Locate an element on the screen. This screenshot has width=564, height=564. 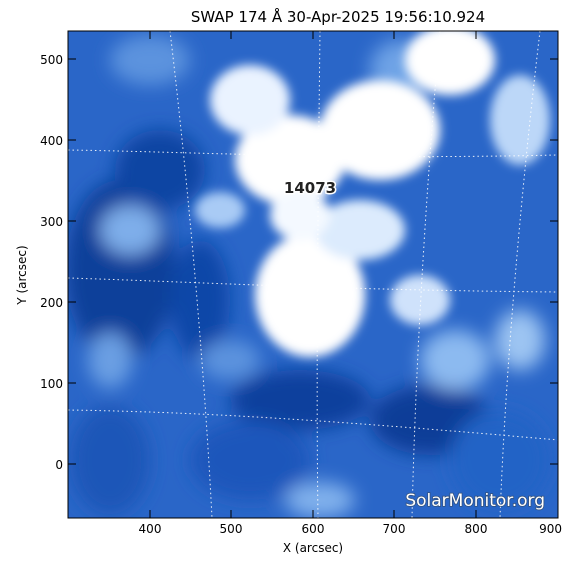
x-tick-label: 700 is located at coordinates (394, 529).